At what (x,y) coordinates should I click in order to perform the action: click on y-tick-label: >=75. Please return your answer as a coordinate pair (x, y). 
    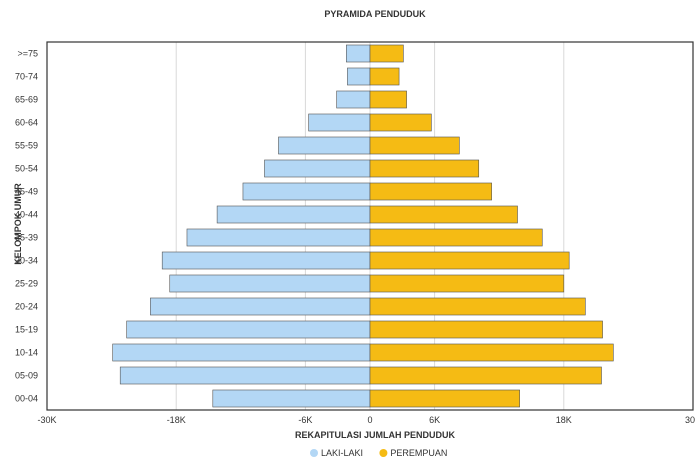
    Looking at the image, I should click on (27, 54).